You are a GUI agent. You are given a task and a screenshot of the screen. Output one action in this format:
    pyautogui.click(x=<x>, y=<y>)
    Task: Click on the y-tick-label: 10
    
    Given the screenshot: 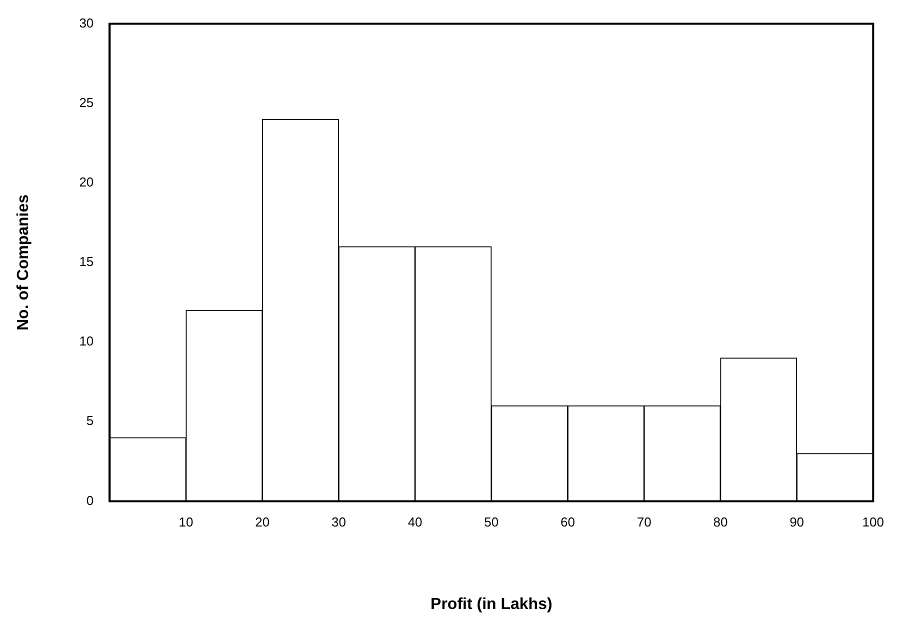 What is the action you would take?
    pyautogui.click(x=86, y=341)
    